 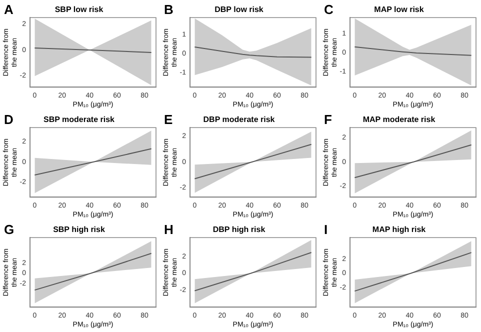 I want to click on text: D, so click(x=9, y=119).